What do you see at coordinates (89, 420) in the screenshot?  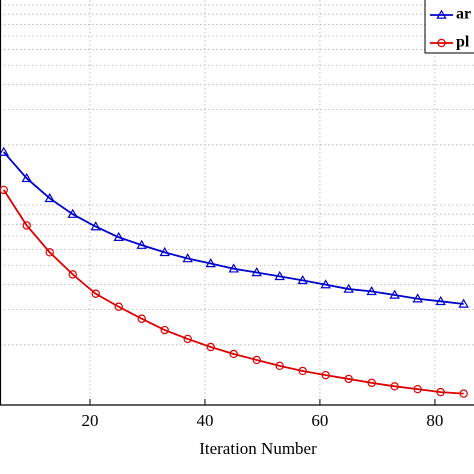 I see `x-tick-label: 20` at bounding box center [89, 420].